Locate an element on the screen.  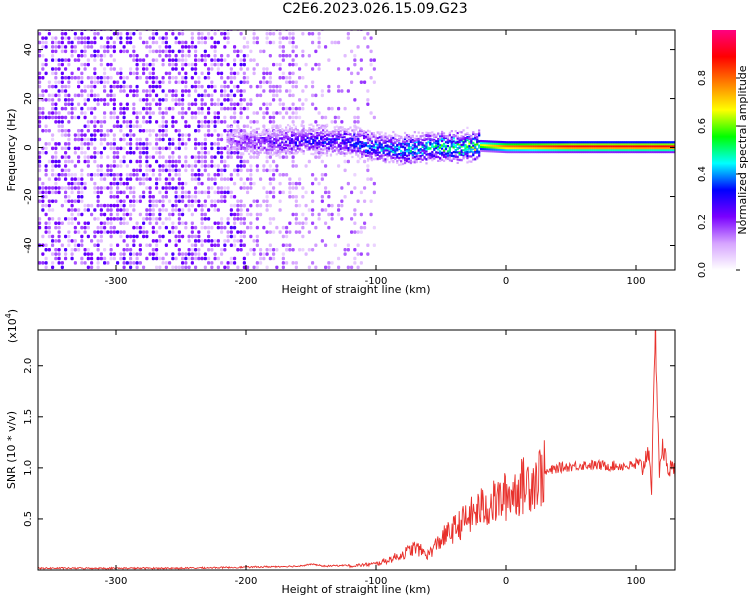
spectrogram-x-tick-label: -200 is located at coordinates (246, 281).